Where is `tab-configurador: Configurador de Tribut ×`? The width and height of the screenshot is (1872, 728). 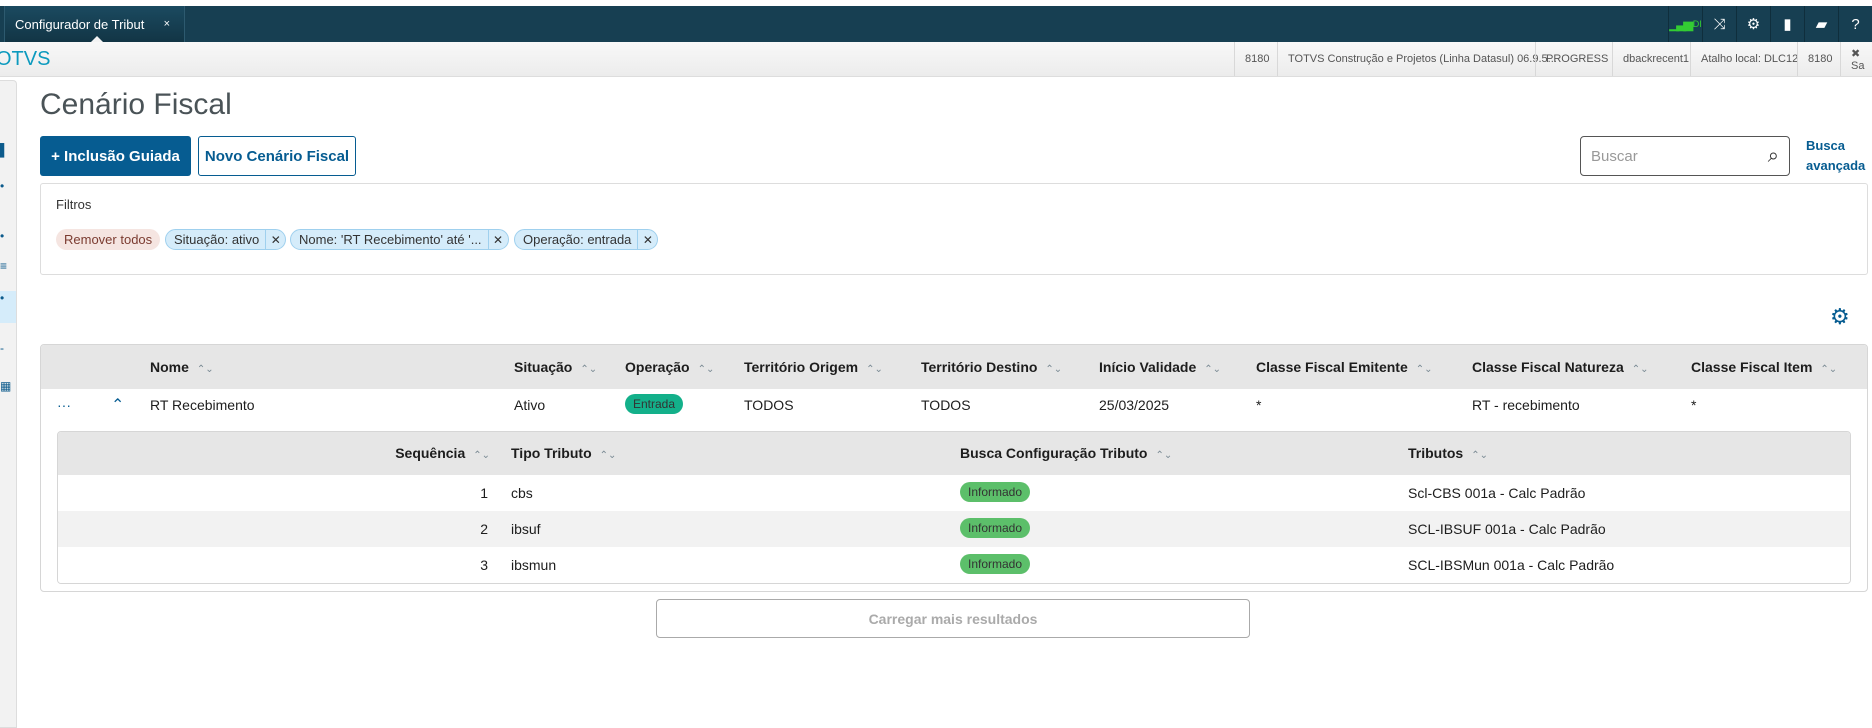
tab-configurador: Configurador de Tribut × is located at coordinates (94, 24).